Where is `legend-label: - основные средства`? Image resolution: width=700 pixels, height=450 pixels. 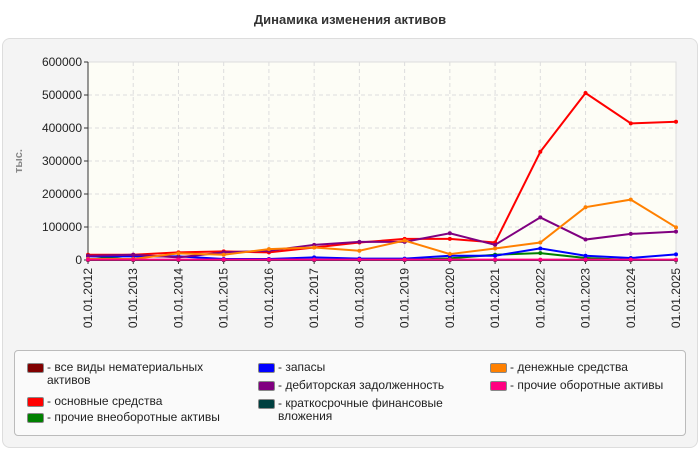
legend-label: - основные средства is located at coordinates (105, 401).